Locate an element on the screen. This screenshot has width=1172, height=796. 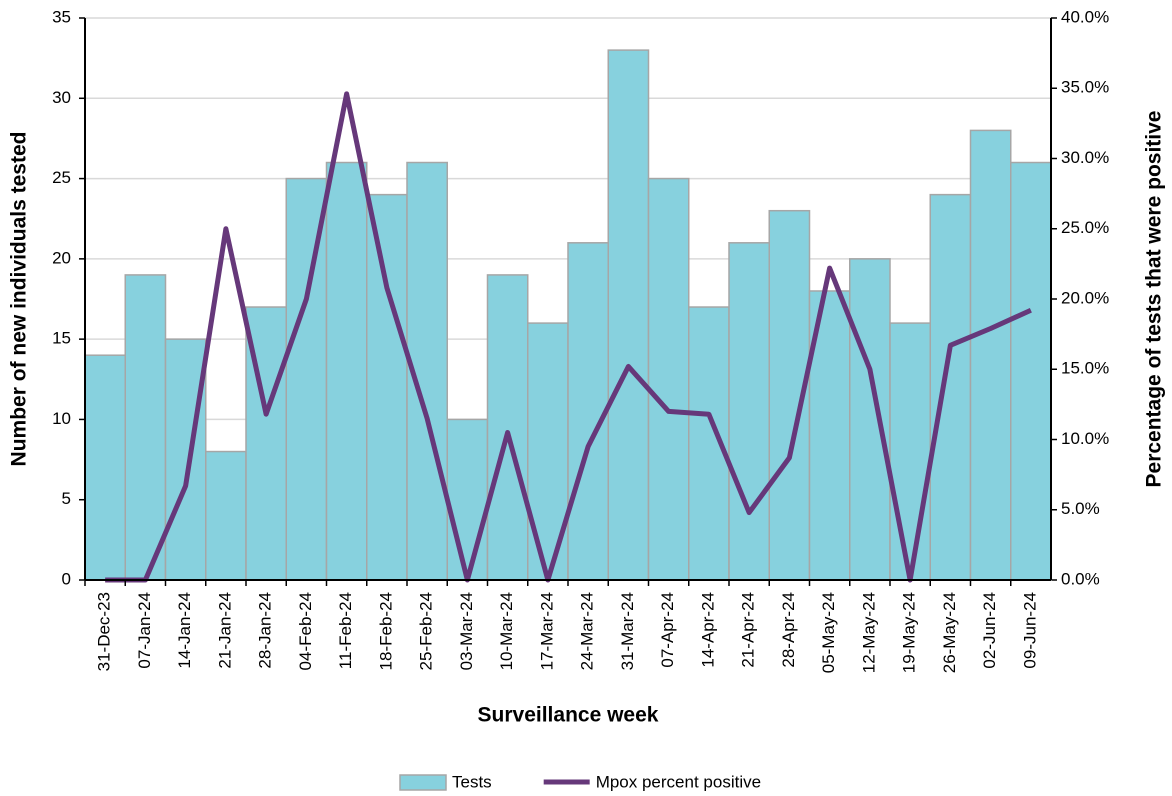
y-tick-label: 15 is located at coordinates (61, 338).